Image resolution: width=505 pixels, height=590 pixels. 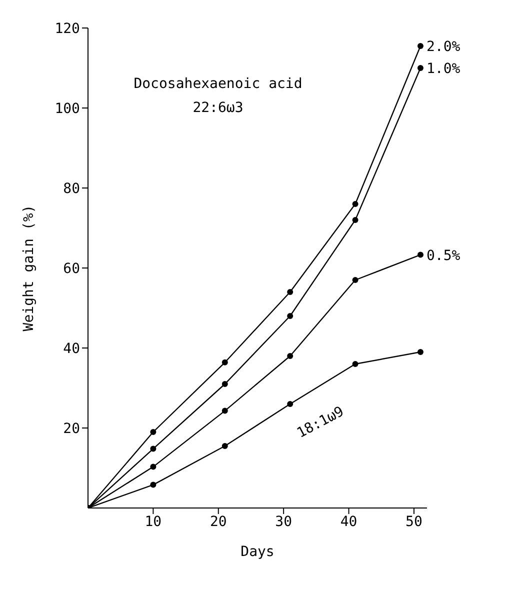 I want to click on x-tick-label: 50, so click(x=414, y=522).